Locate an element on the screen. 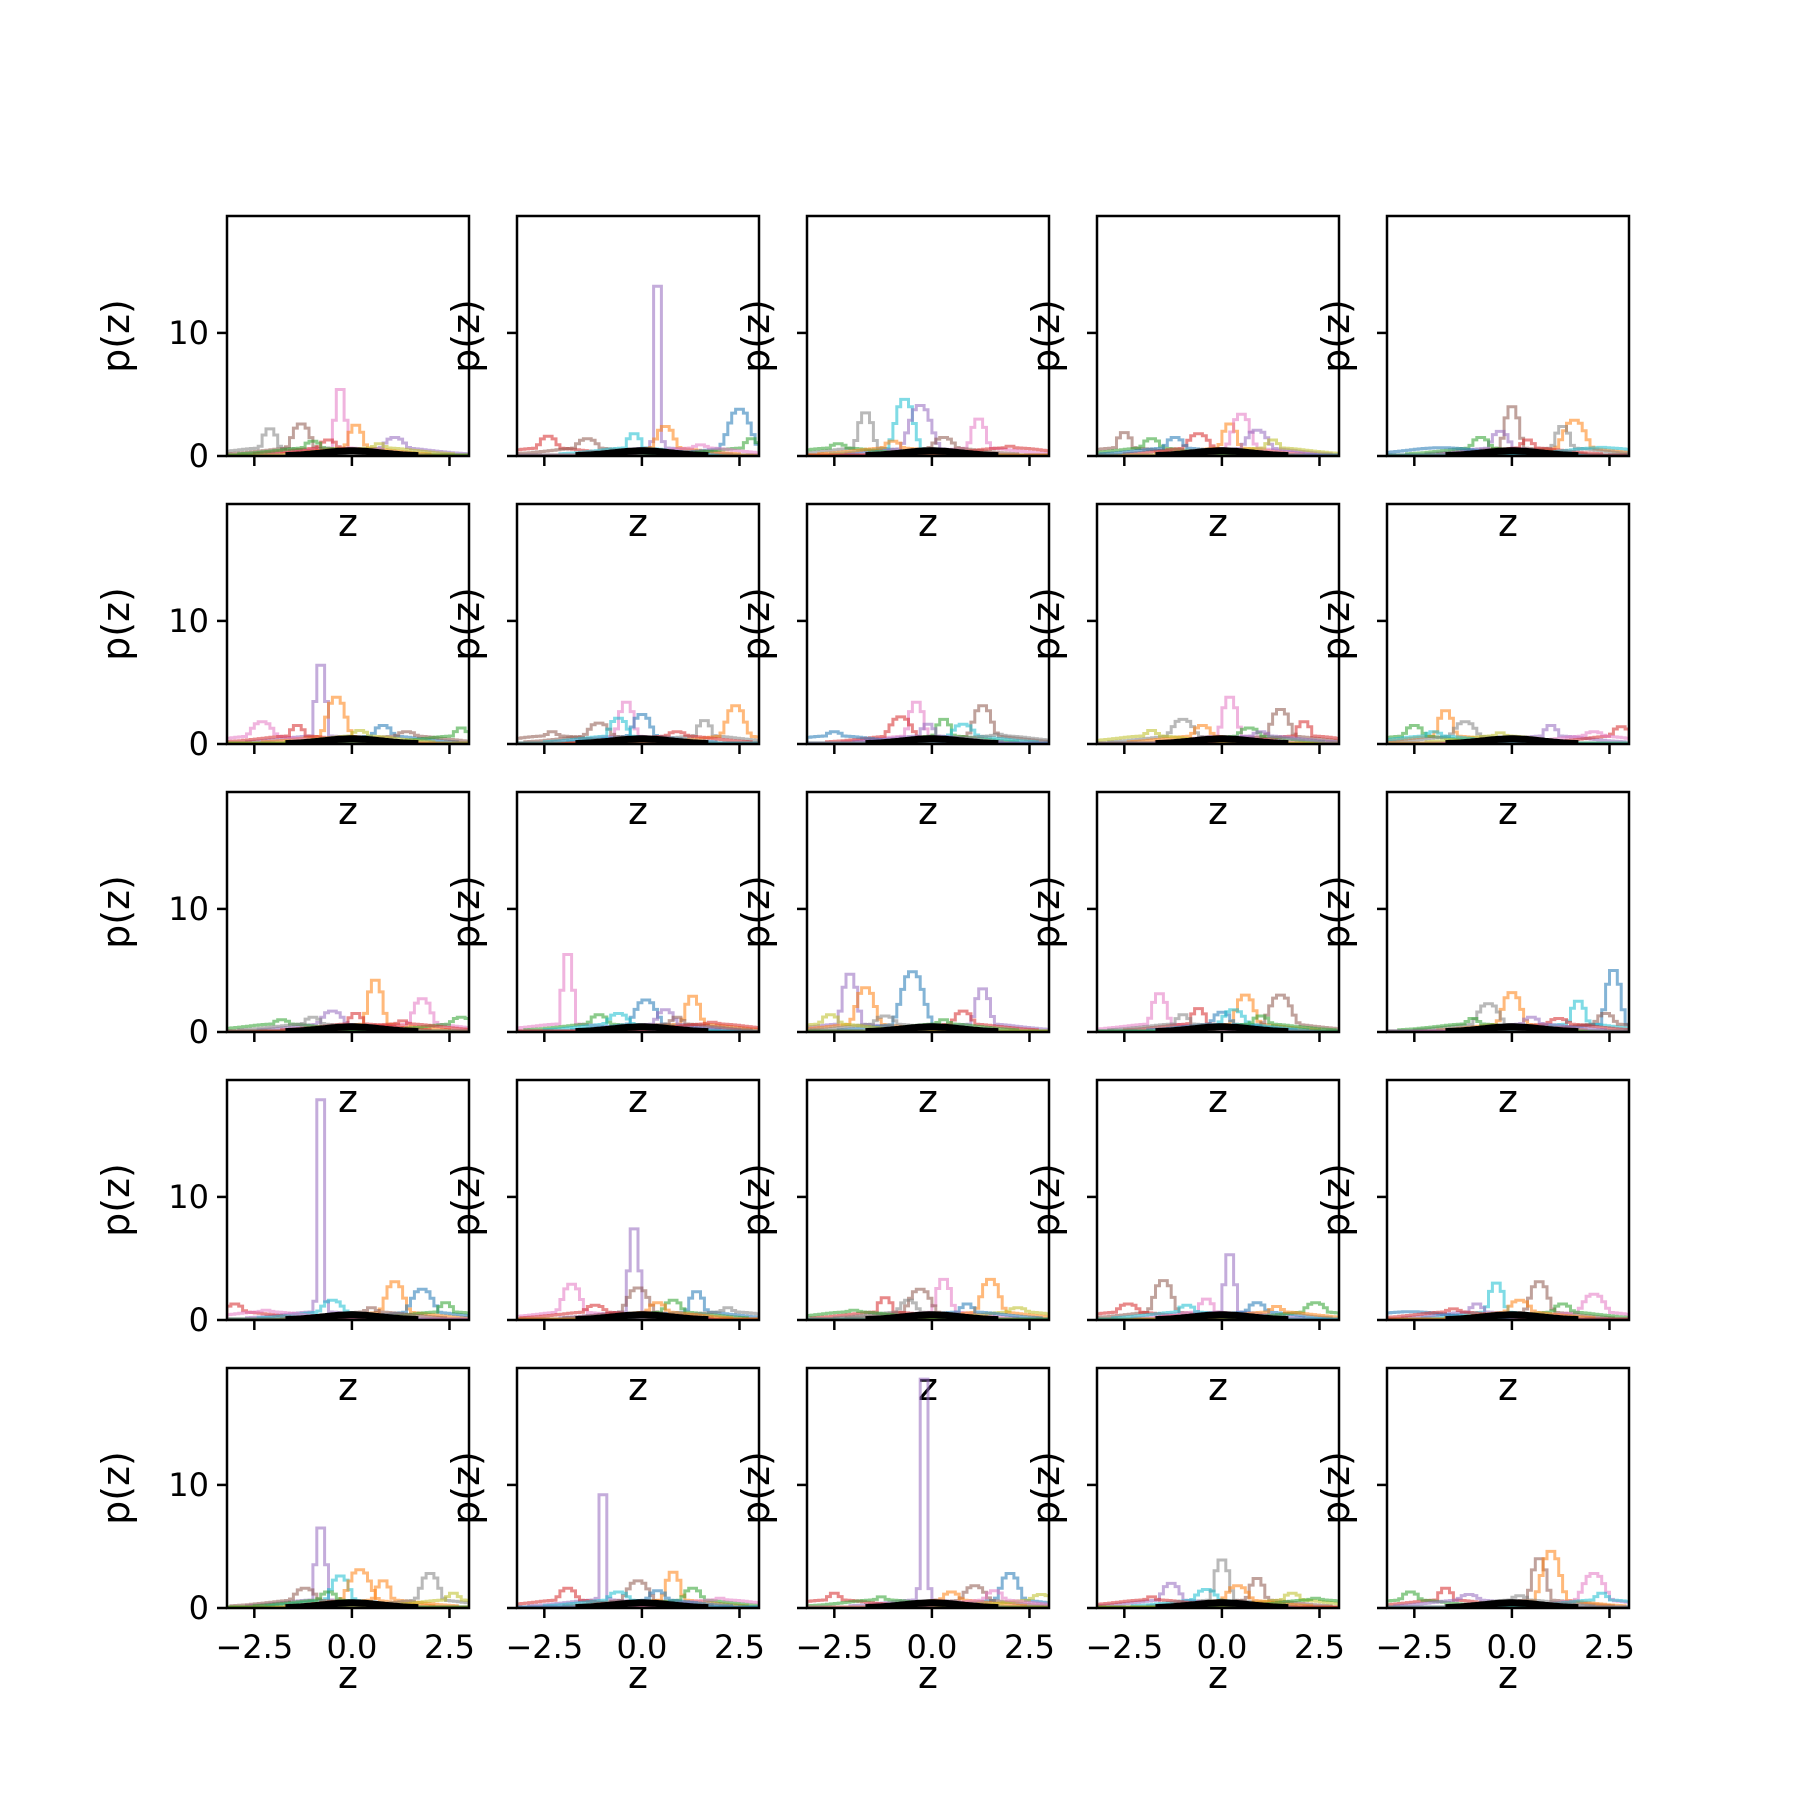 The width and height of the screenshot is (1800, 1800). panel-r5-c2: −2.5 0.0 2.5 z p(z) is located at coordinates (604, 1531).